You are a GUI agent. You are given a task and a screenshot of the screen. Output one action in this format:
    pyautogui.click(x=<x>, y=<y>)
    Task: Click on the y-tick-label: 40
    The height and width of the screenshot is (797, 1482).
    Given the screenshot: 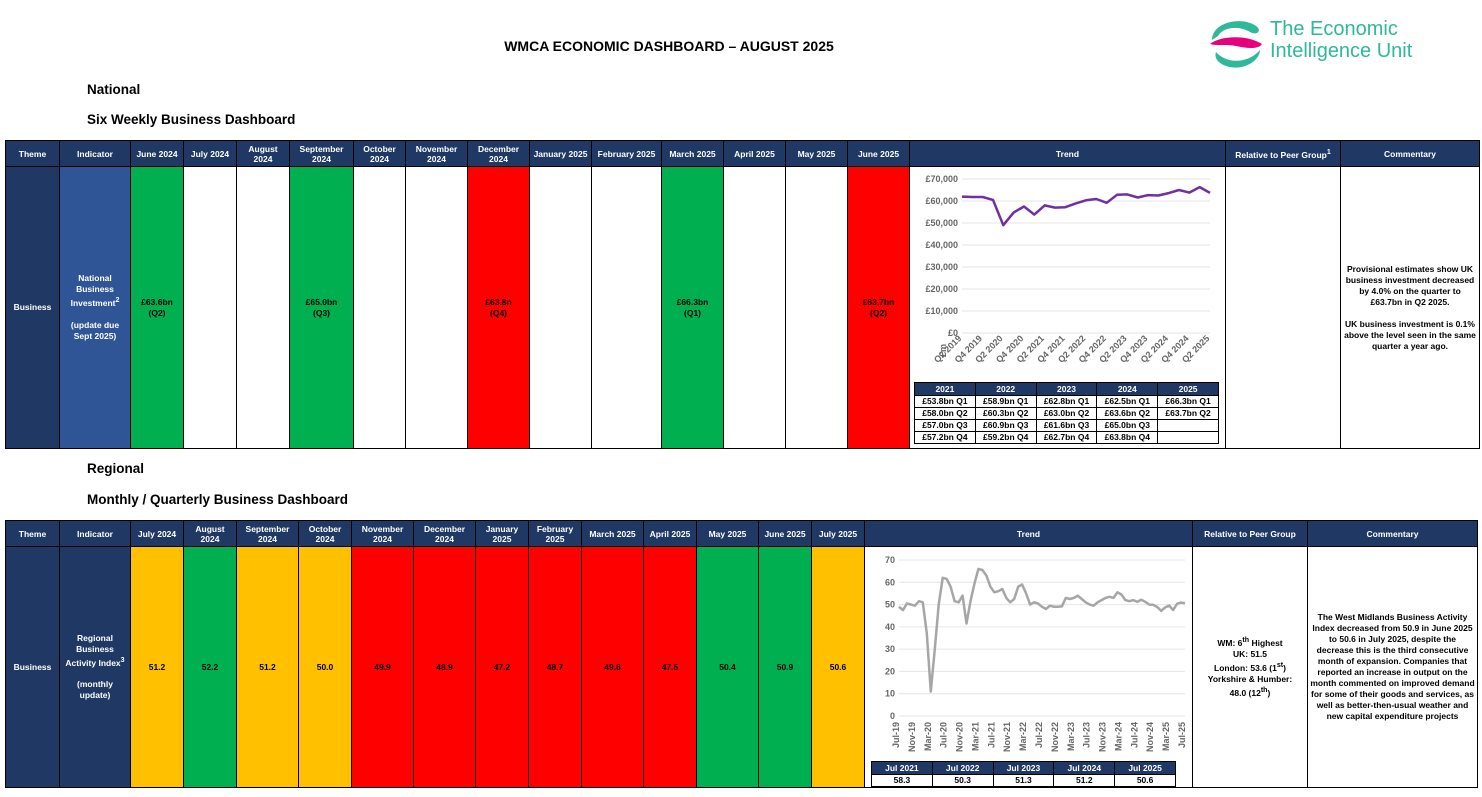 What is the action you would take?
    pyautogui.click(x=890, y=627)
    